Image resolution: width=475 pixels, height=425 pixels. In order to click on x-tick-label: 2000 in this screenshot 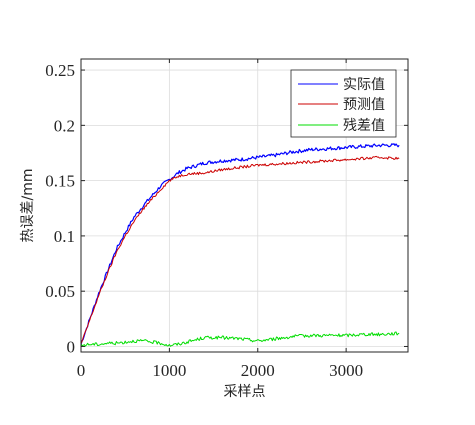, I will do `click(258, 370)`.